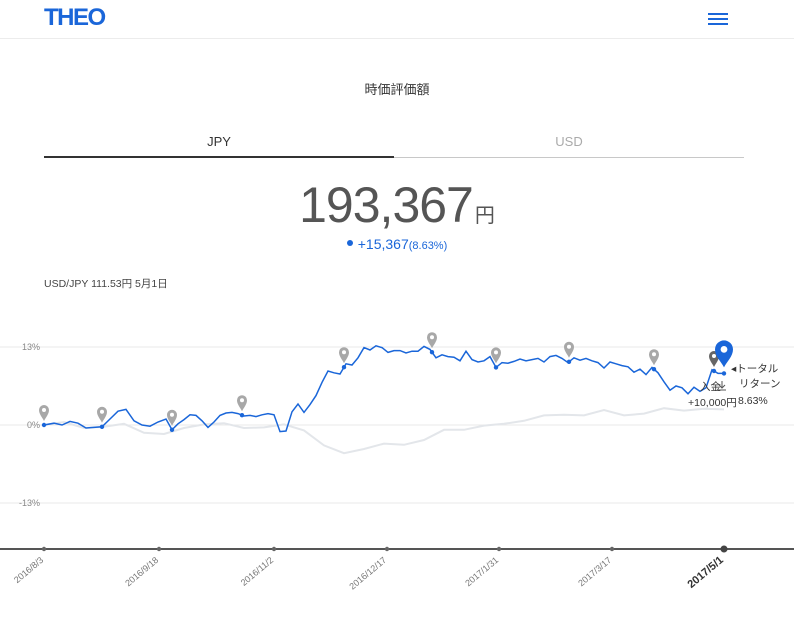  What do you see at coordinates (705, 572) in the screenshot?
I see `x-tick-label: 2017/5/1` at bounding box center [705, 572].